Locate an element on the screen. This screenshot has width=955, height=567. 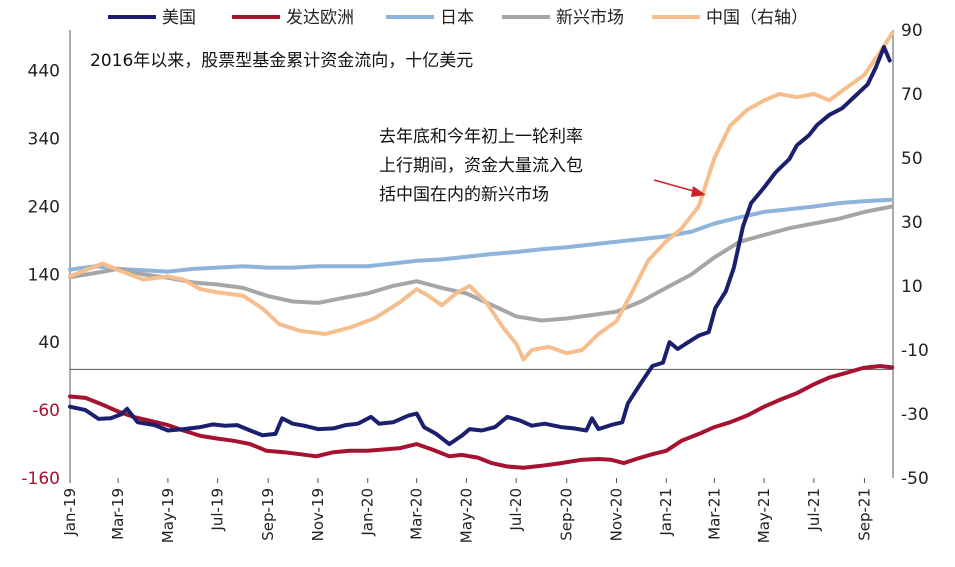
left-tick-label: 440 is located at coordinates (44, 72).